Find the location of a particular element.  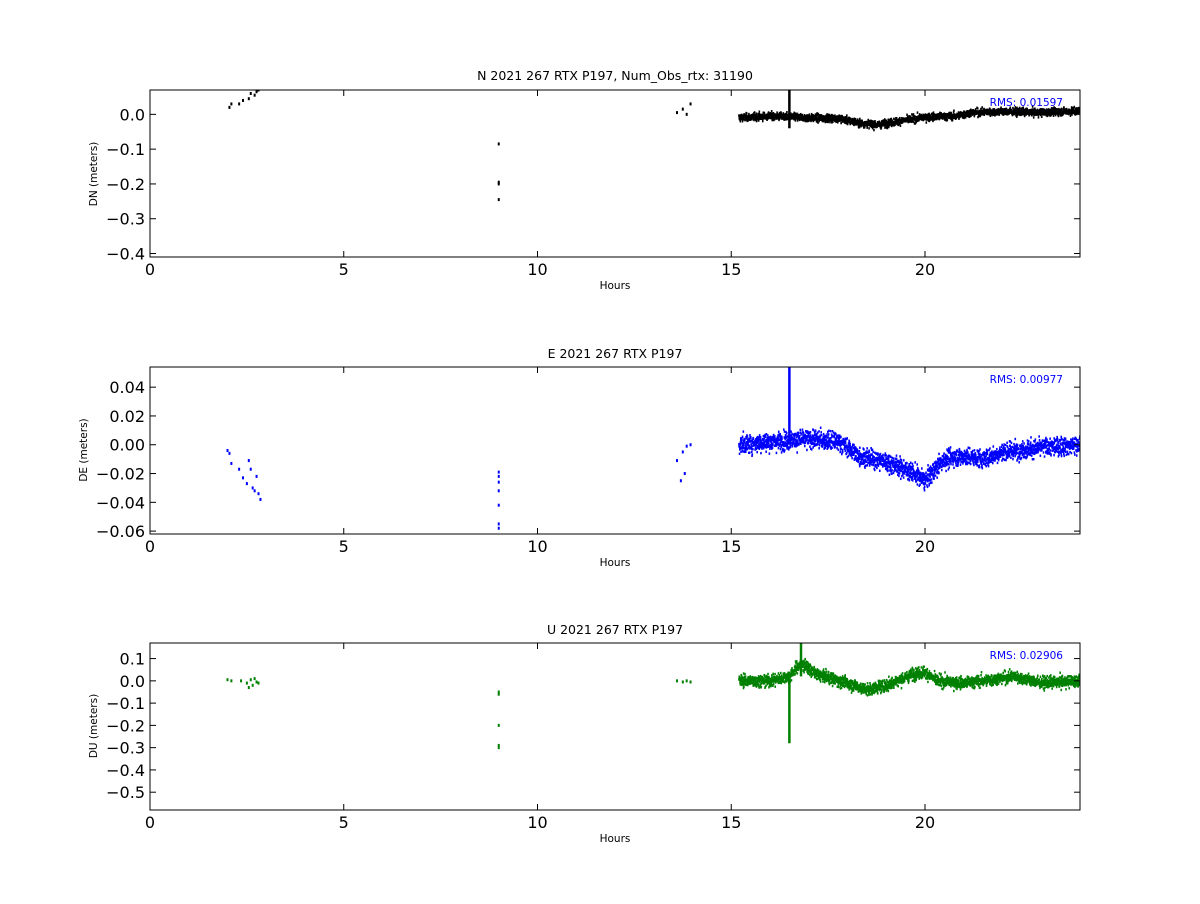

panel-north-ytick-label: −0.1 is located at coordinates (125, 149).